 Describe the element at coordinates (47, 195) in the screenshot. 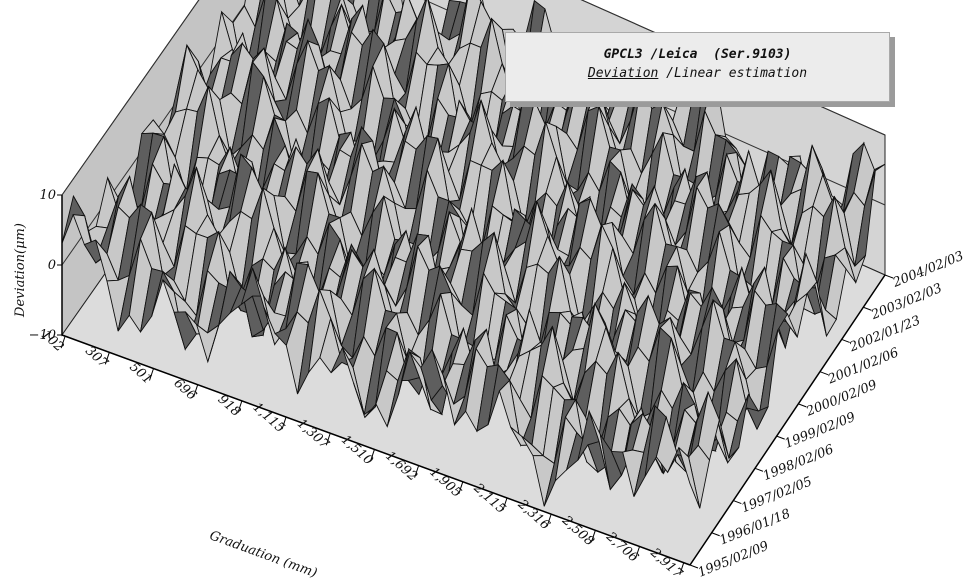

I see `z-tick-label: 10` at that location.